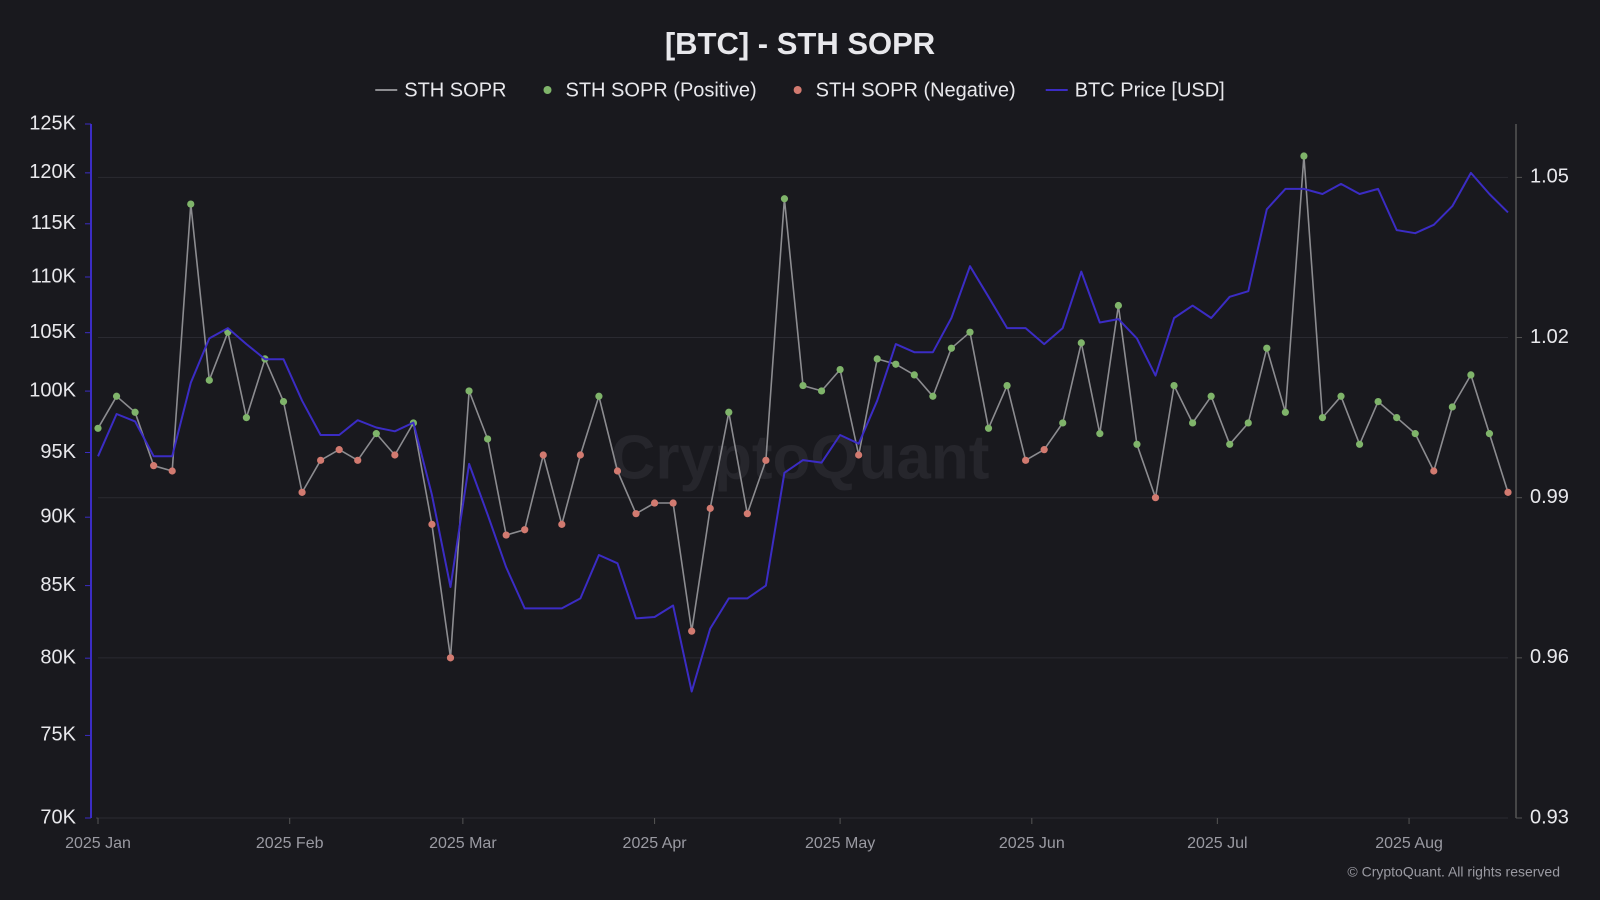  I want to click on legend-item: STH SOPR (Negative), so click(904, 90).